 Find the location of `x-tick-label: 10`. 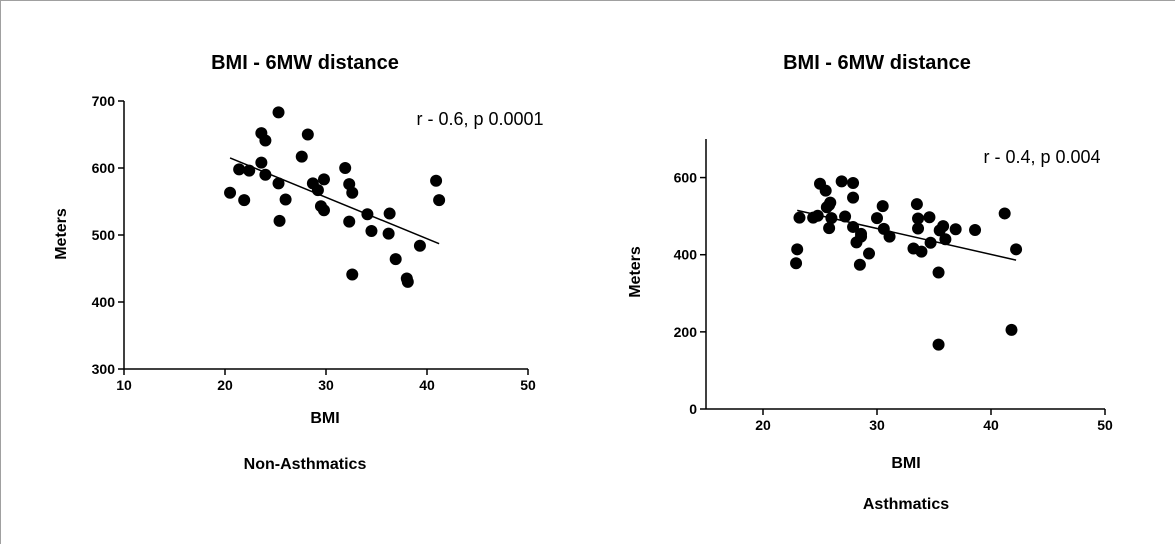

x-tick-label: 10 is located at coordinates (124, 385).